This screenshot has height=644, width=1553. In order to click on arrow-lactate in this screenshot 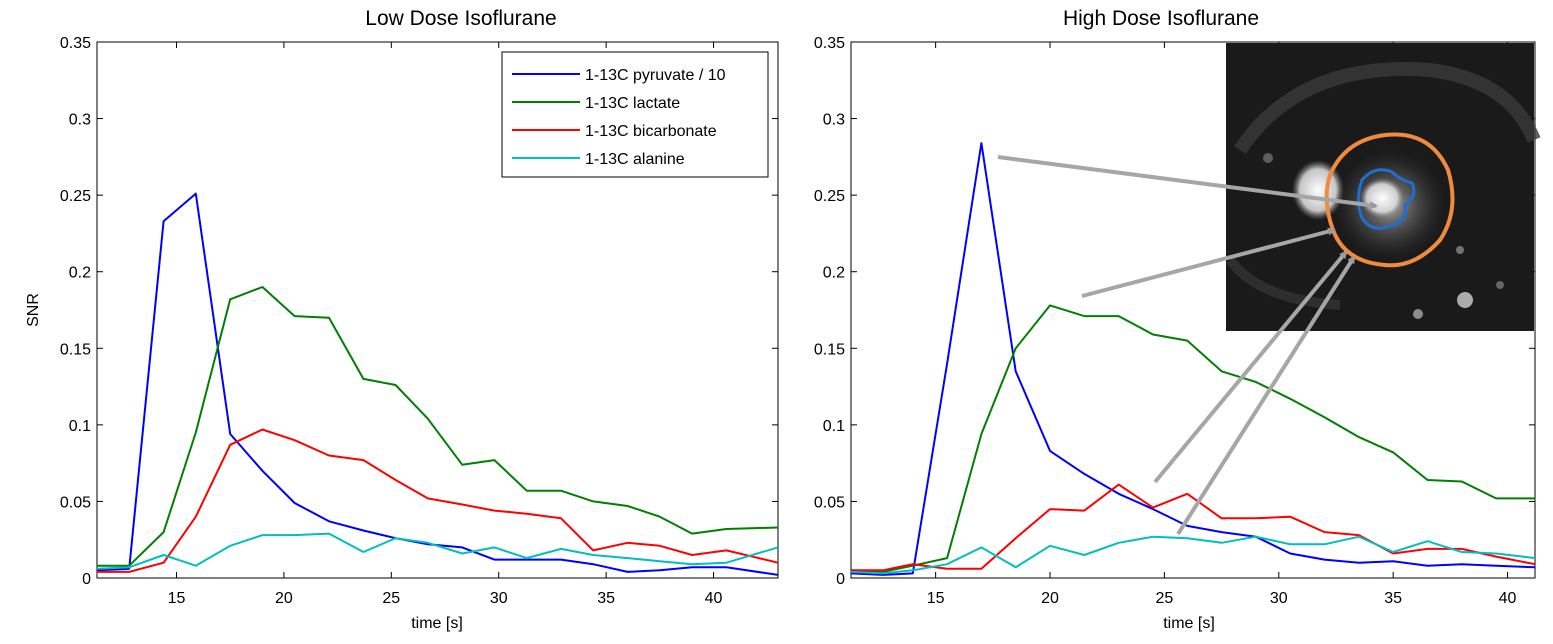, I will do `click(1208, 262)`.